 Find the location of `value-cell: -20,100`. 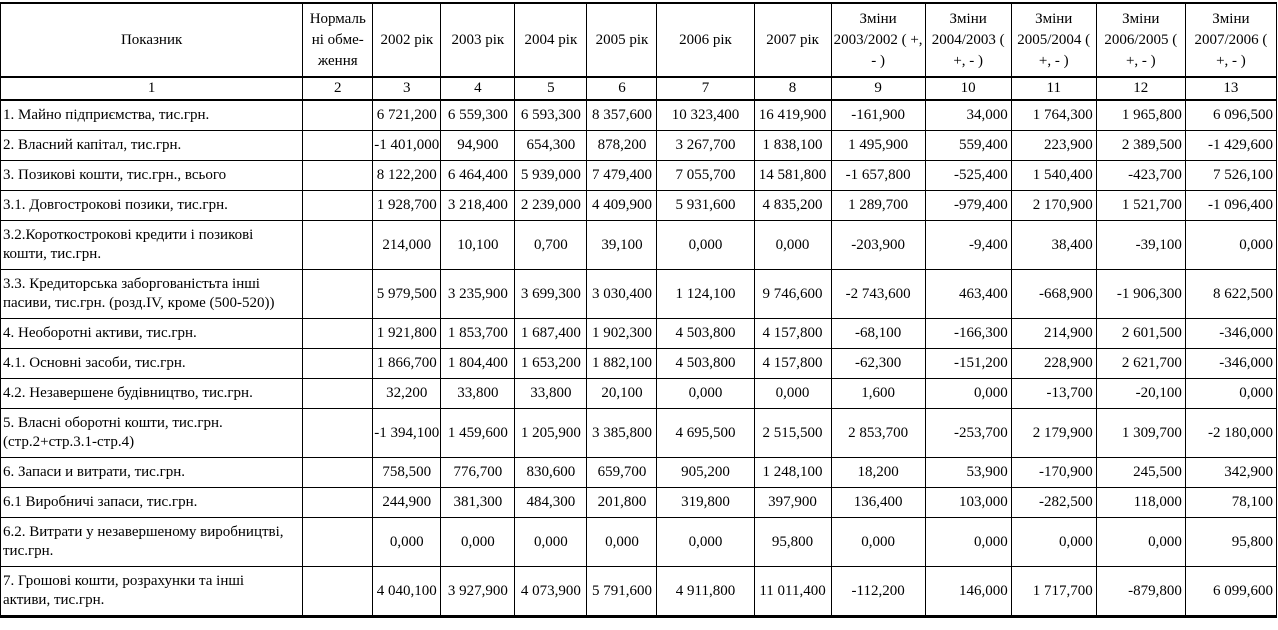

value-cell: -20,100 is located at coordinates (1140, 393).